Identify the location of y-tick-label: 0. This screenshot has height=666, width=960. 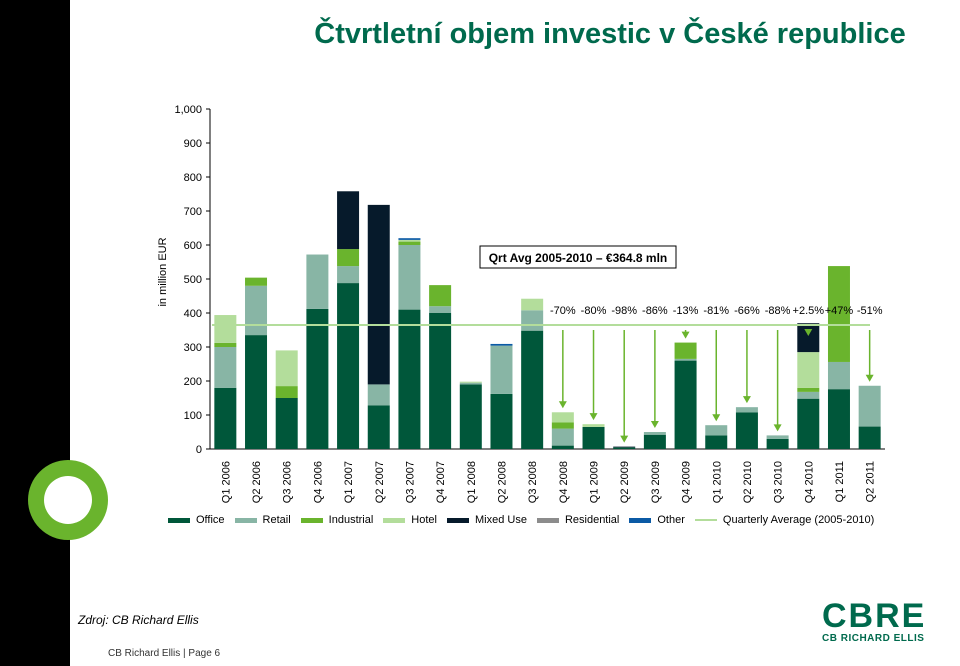
(199, 450).